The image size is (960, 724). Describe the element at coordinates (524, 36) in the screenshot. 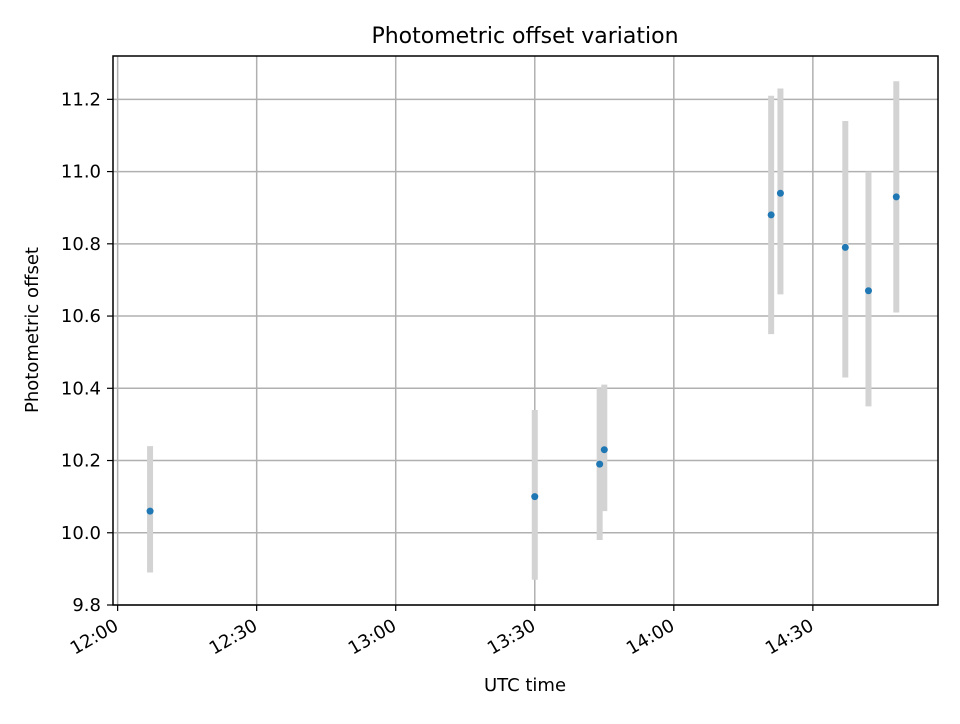

I see `chart-title: Photometric offset variation` at that location.